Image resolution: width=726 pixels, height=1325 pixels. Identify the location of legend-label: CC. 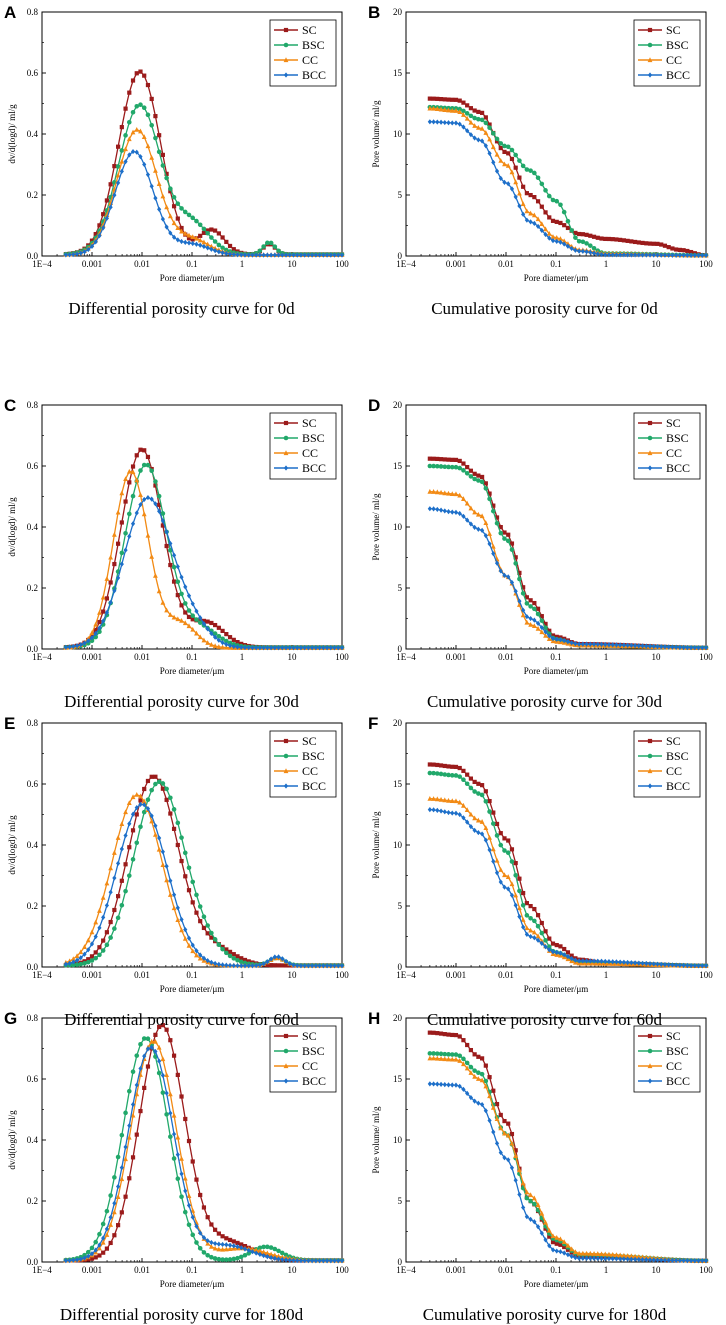
(674, 1066).